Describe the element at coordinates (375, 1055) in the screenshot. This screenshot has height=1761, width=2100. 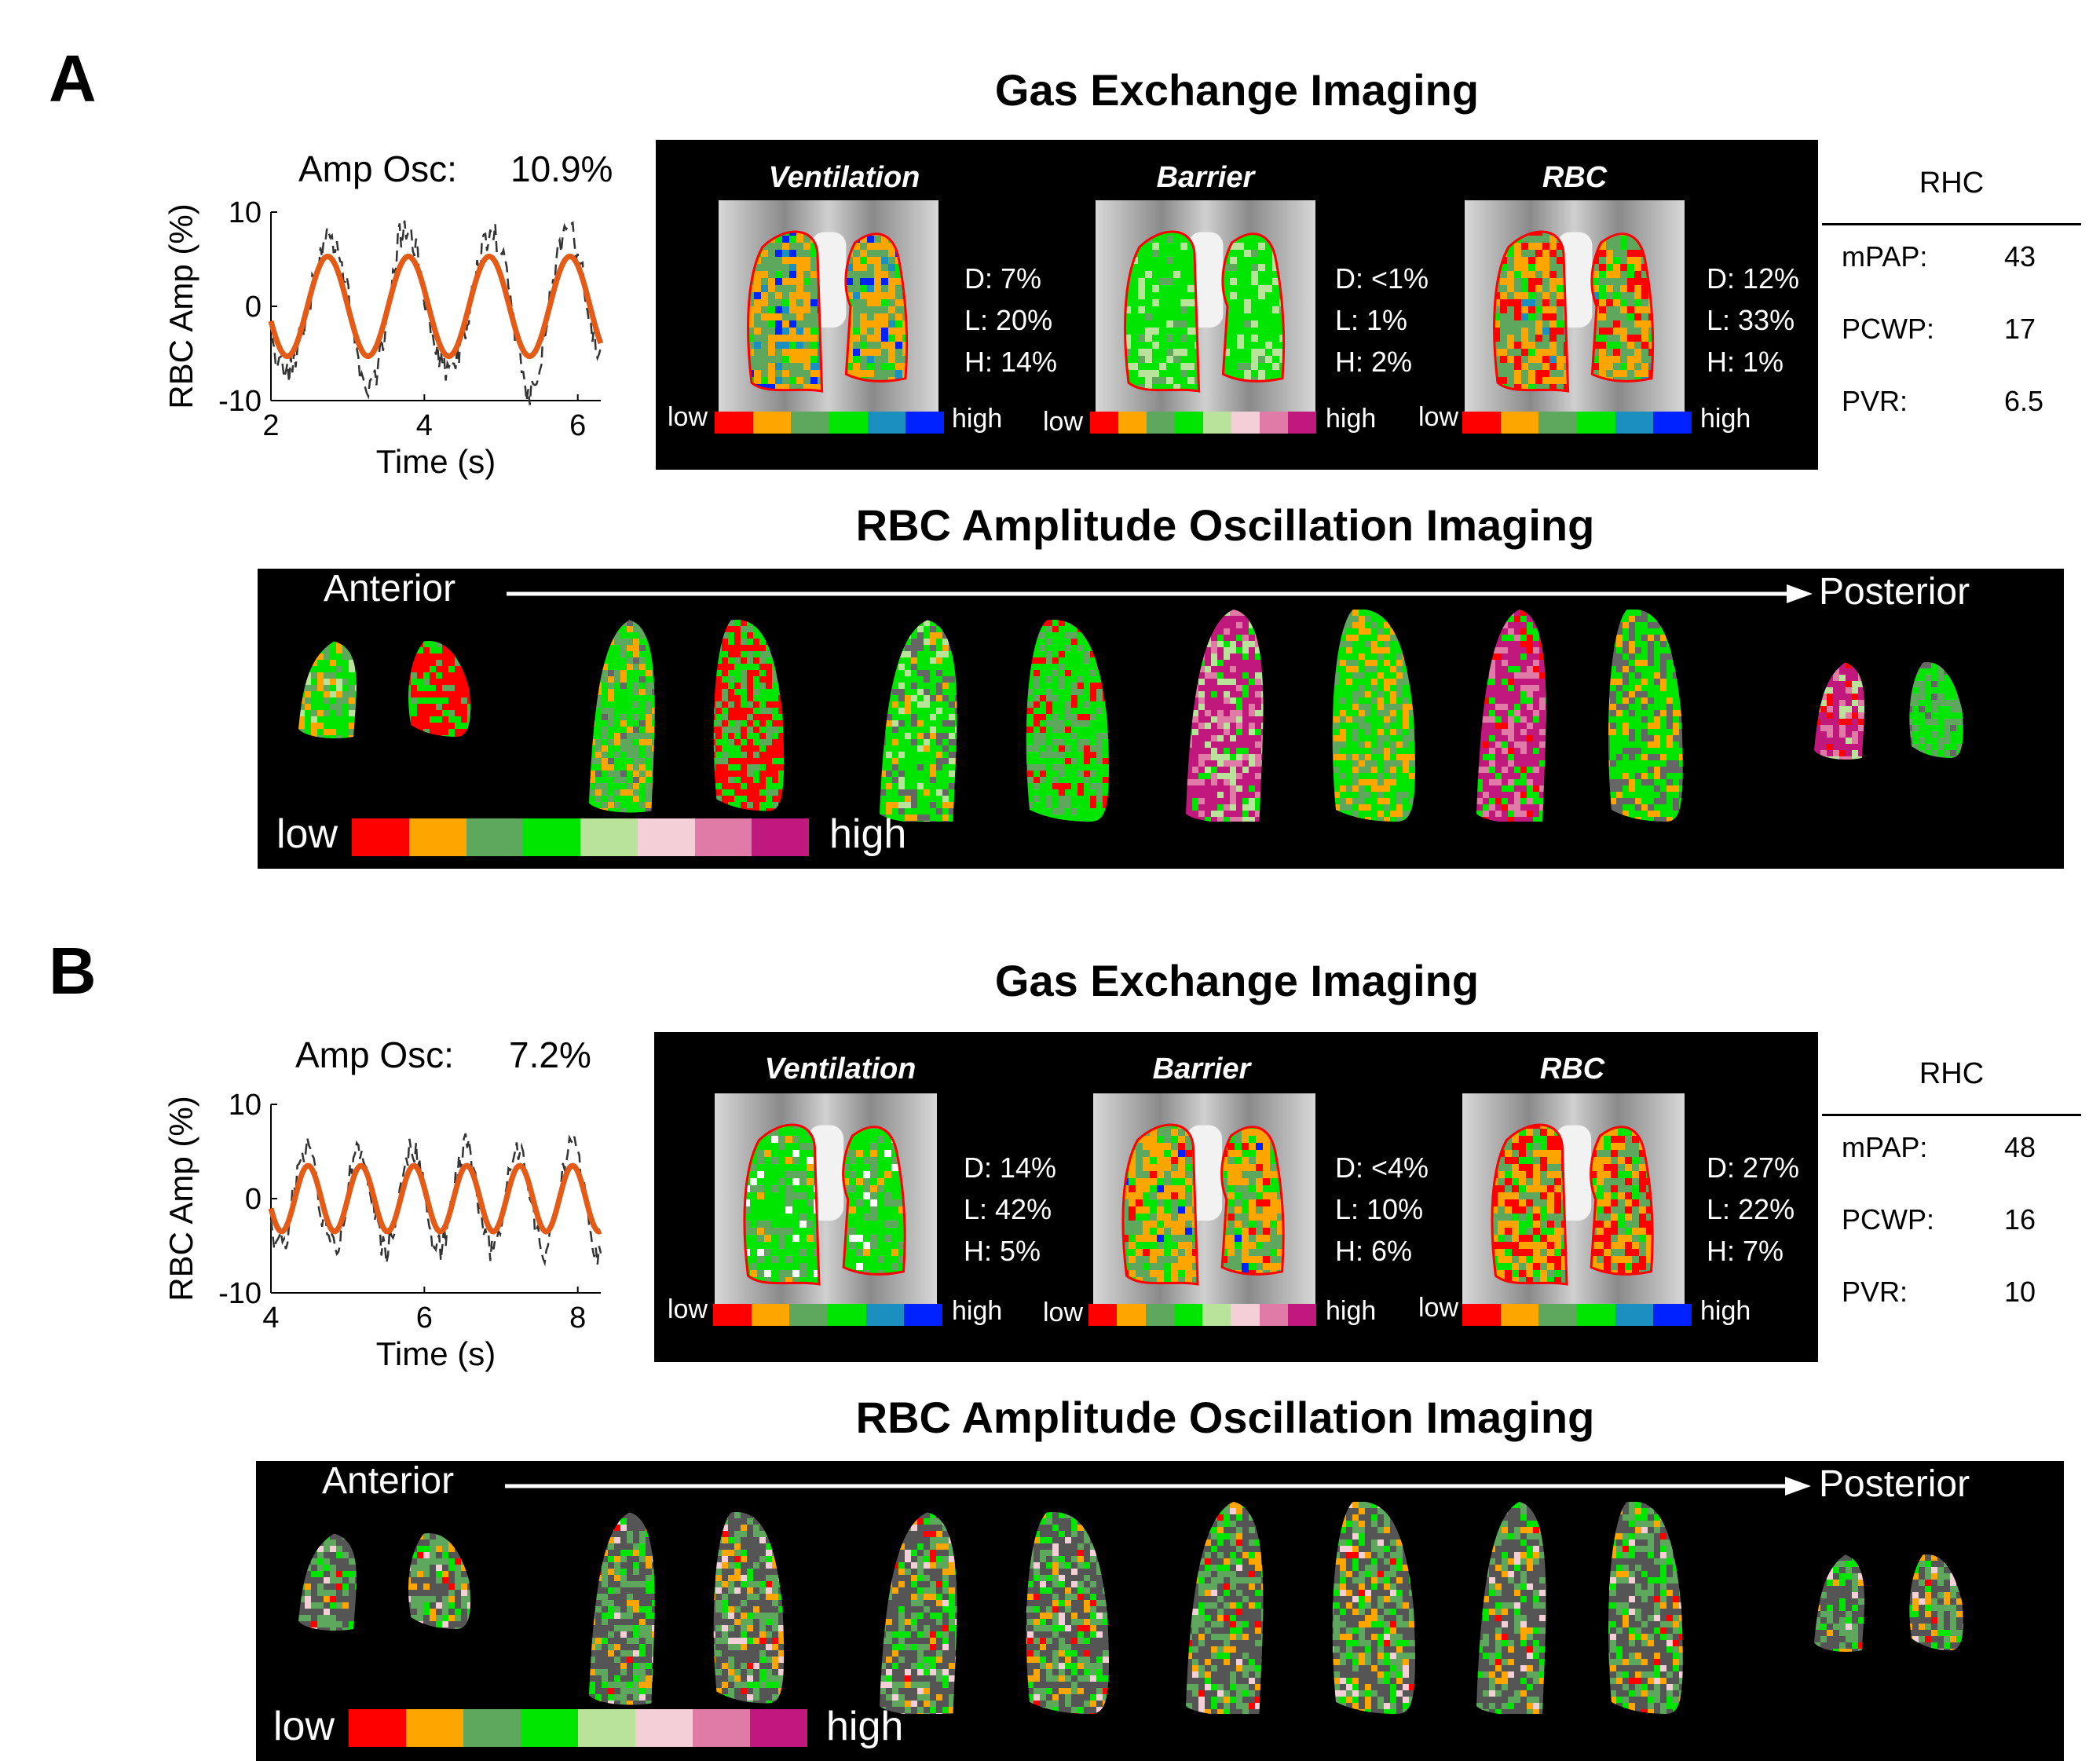
I see `amp-osc-label-b: Amp Osc:` at that location.